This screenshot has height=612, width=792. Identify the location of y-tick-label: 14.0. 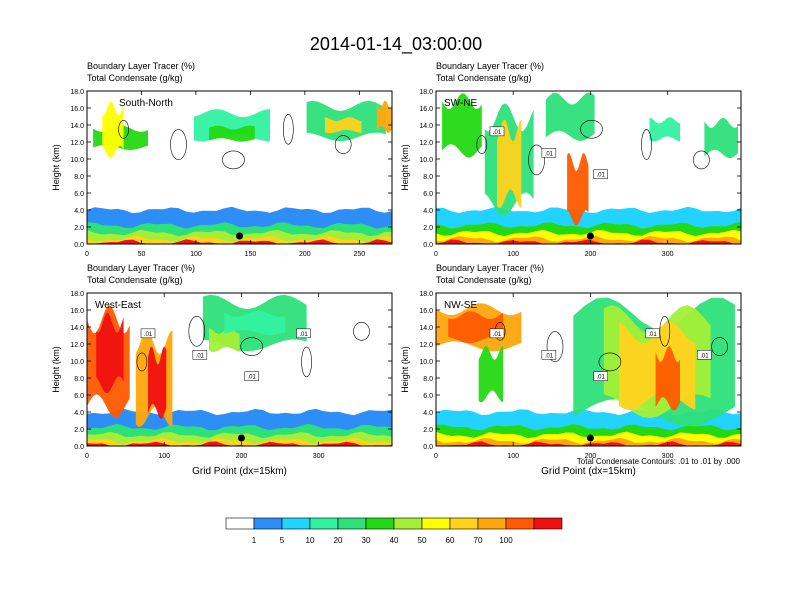
(77, 328).